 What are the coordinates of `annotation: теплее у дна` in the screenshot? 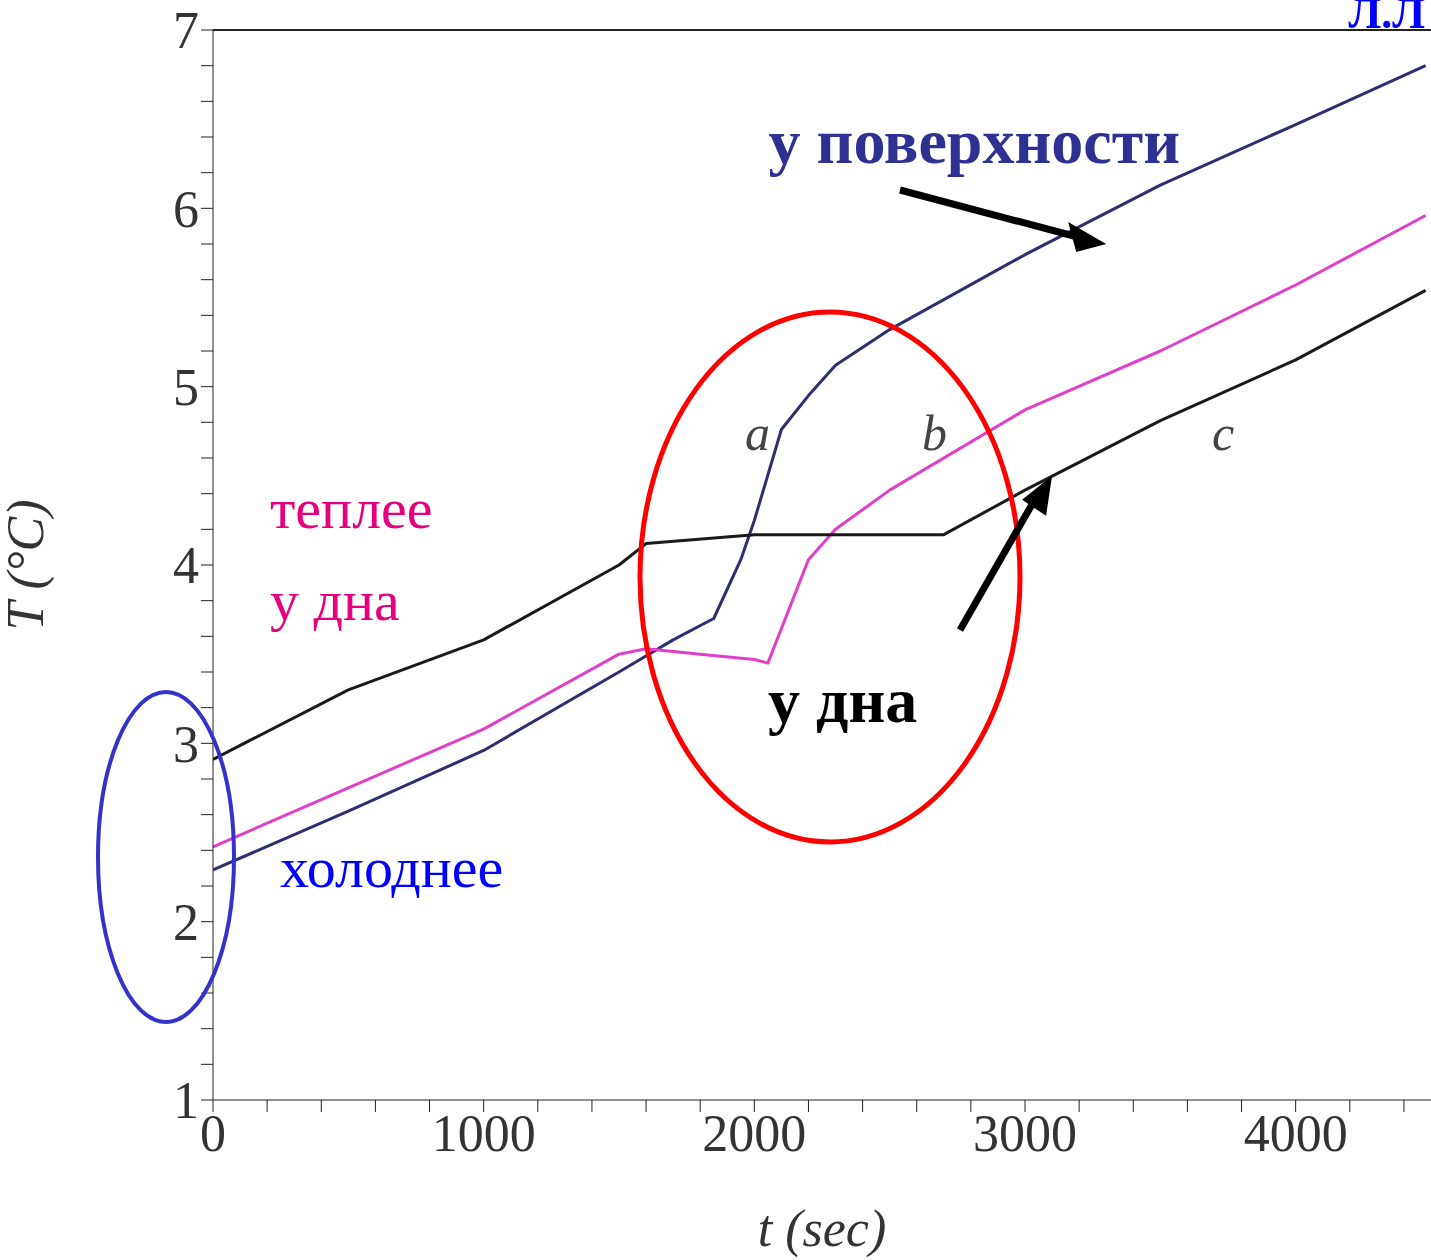 It's located at (351, 554).